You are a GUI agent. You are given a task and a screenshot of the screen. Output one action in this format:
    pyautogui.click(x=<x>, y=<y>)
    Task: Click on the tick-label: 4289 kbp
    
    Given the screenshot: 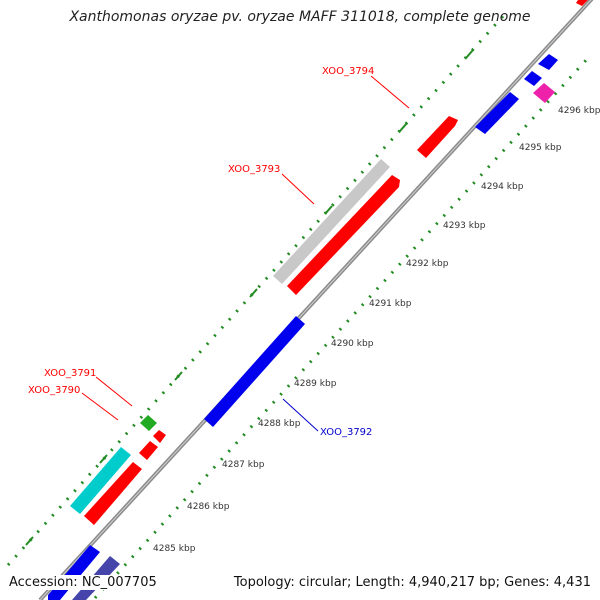 What is the action you would take?
    pyautogui.click(x=315, y=384)
    